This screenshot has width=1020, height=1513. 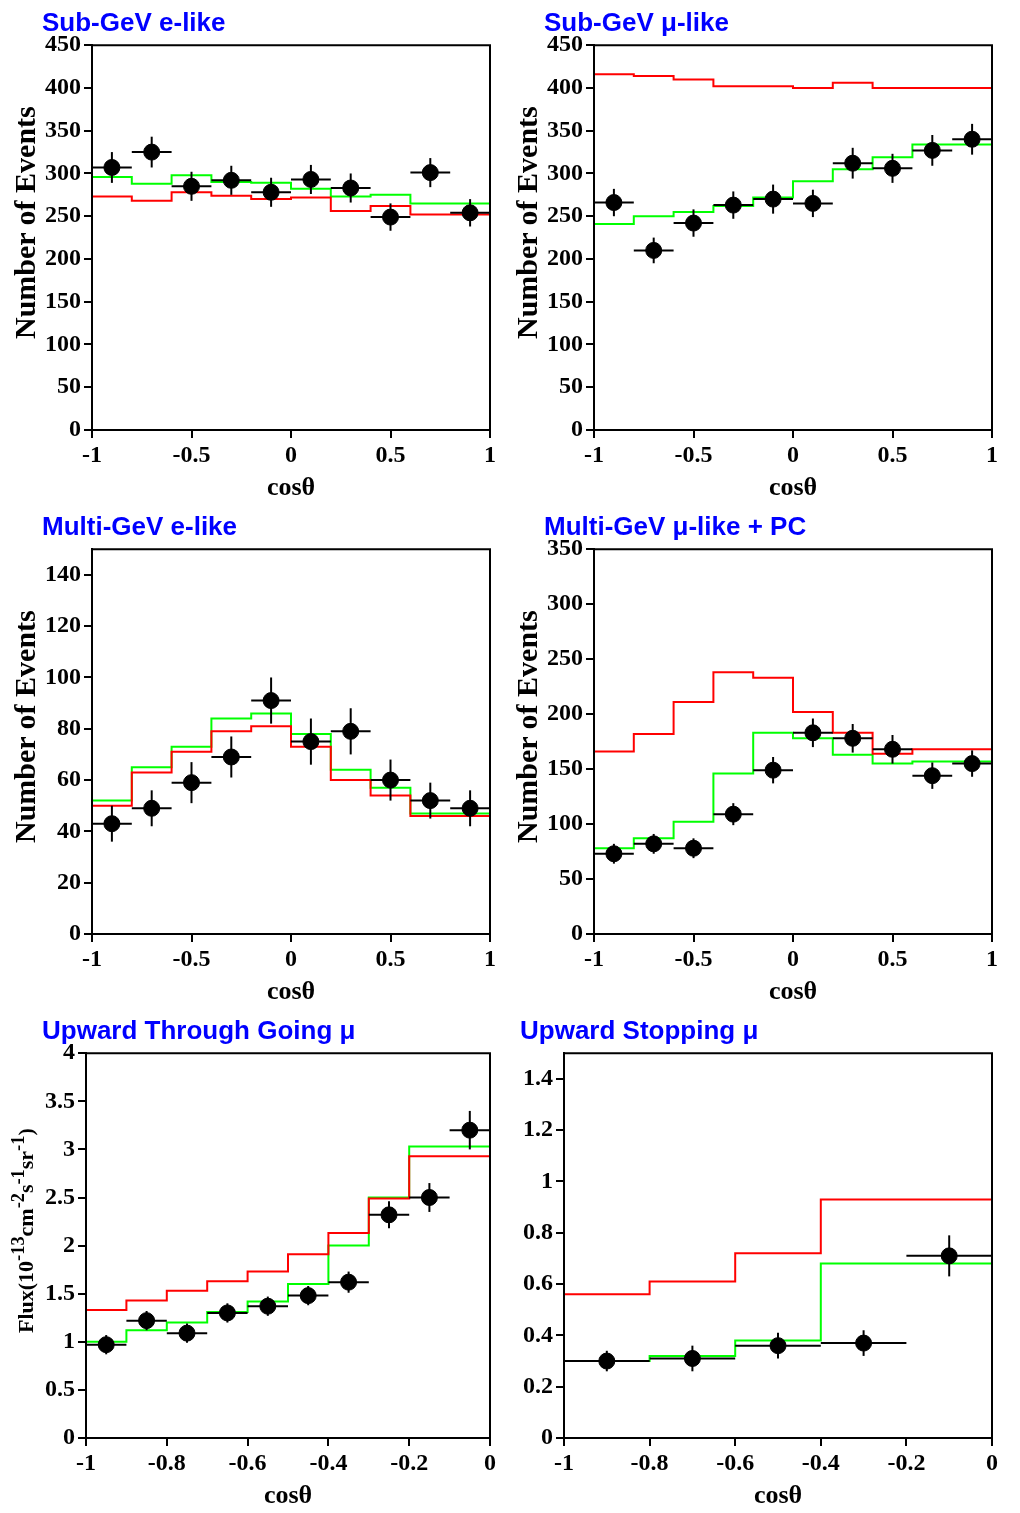 What do you see at coordinates (60, 1291) in the screenshot?
I see `y-tick-label: 1.5` at bounding box center [60, 1291].